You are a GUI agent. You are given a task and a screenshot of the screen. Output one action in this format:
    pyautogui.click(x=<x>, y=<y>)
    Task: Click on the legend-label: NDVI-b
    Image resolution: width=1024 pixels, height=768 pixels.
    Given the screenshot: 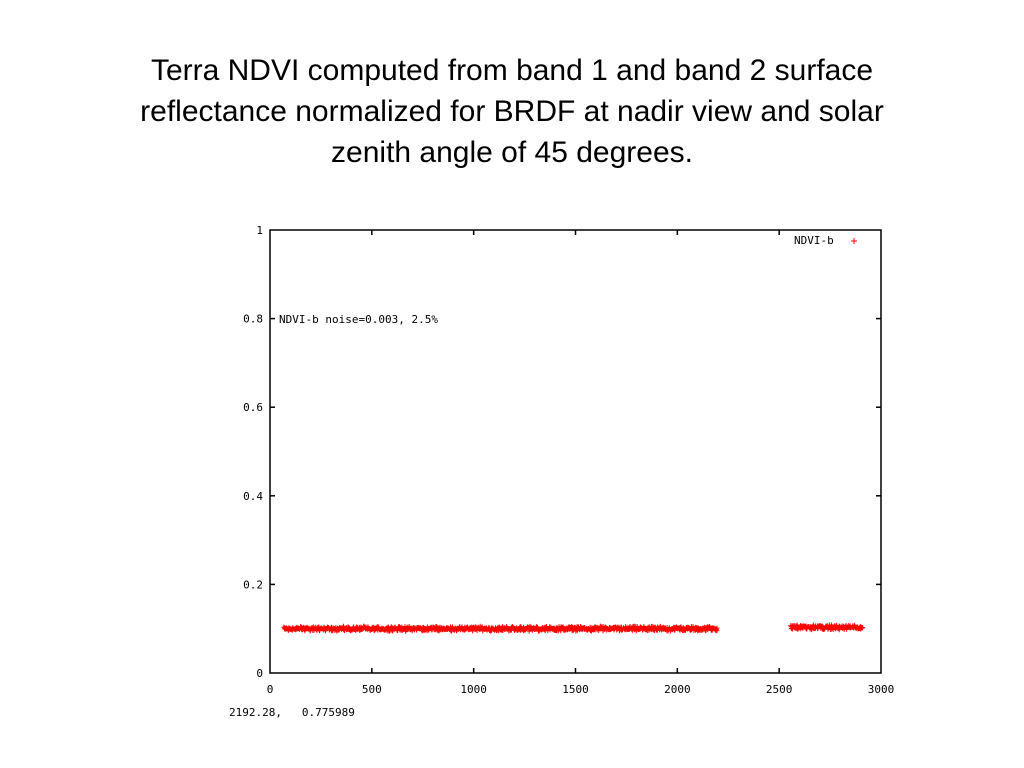 What is the action you would take?
    pyautogui.click(x=814, y=240)
    